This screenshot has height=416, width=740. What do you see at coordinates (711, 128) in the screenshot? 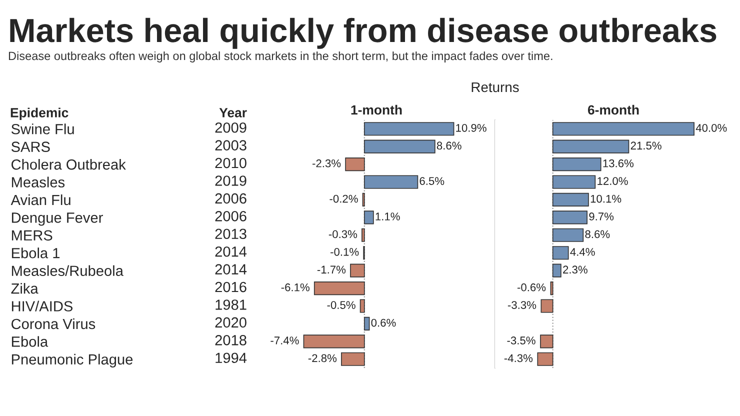
I see `data-label: 40.0%` at bounding box center [711, 128].